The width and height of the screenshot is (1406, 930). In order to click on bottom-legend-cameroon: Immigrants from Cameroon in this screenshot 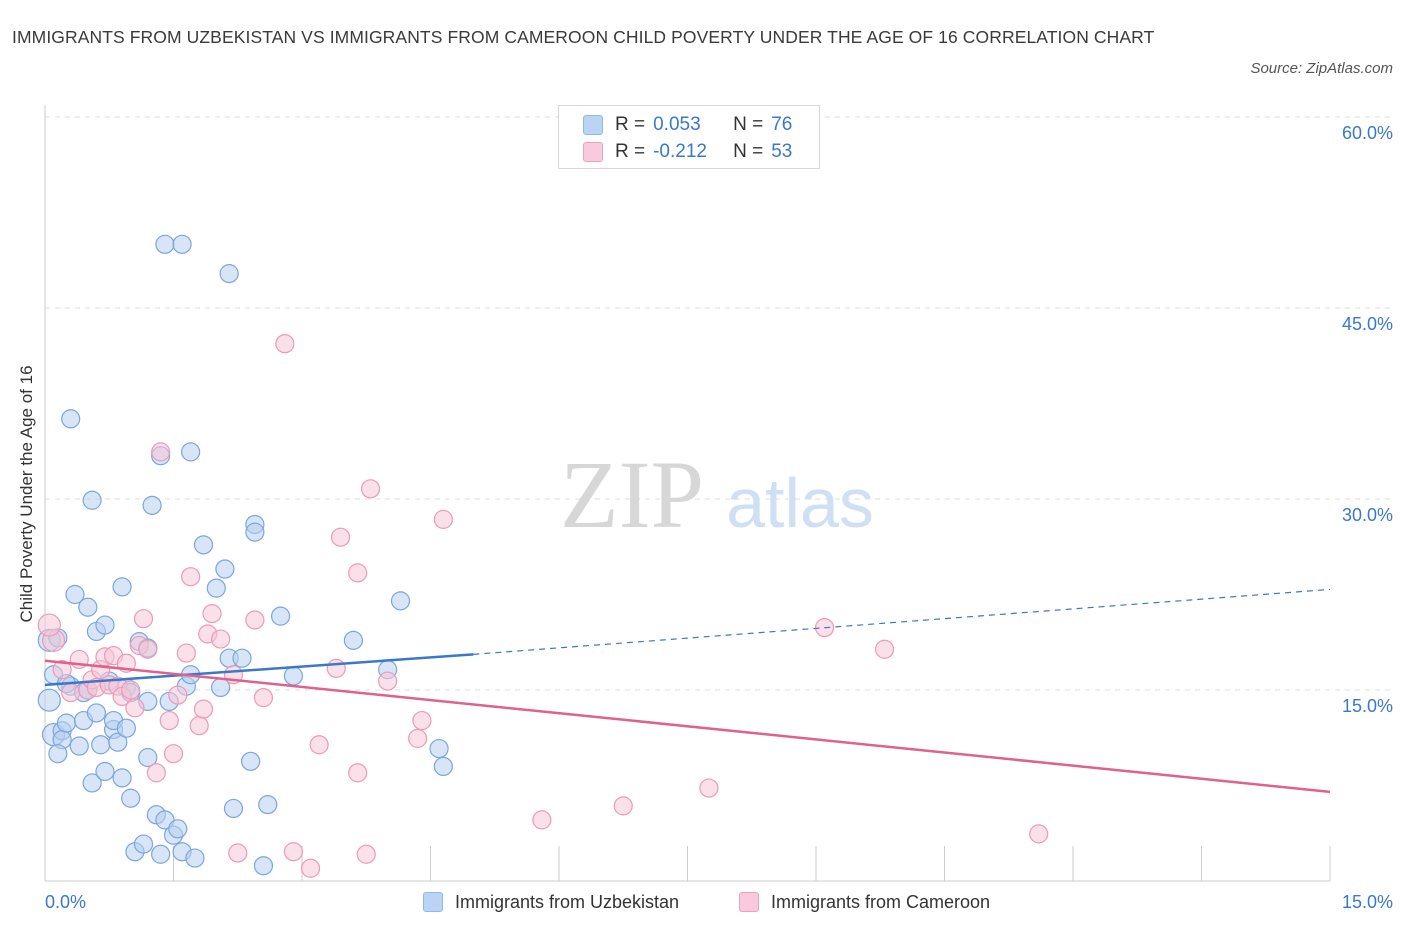, I will do `click(864, 902)`.